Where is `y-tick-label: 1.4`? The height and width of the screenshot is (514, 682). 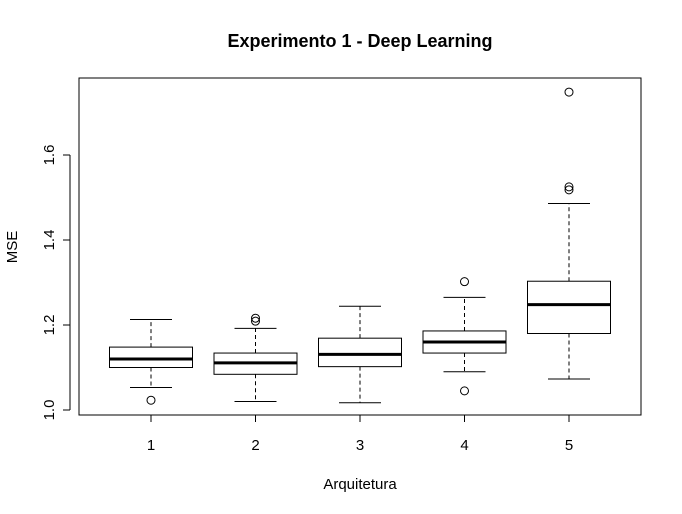
y-tick-label: 1.4 is located at coordinates (49, 240).